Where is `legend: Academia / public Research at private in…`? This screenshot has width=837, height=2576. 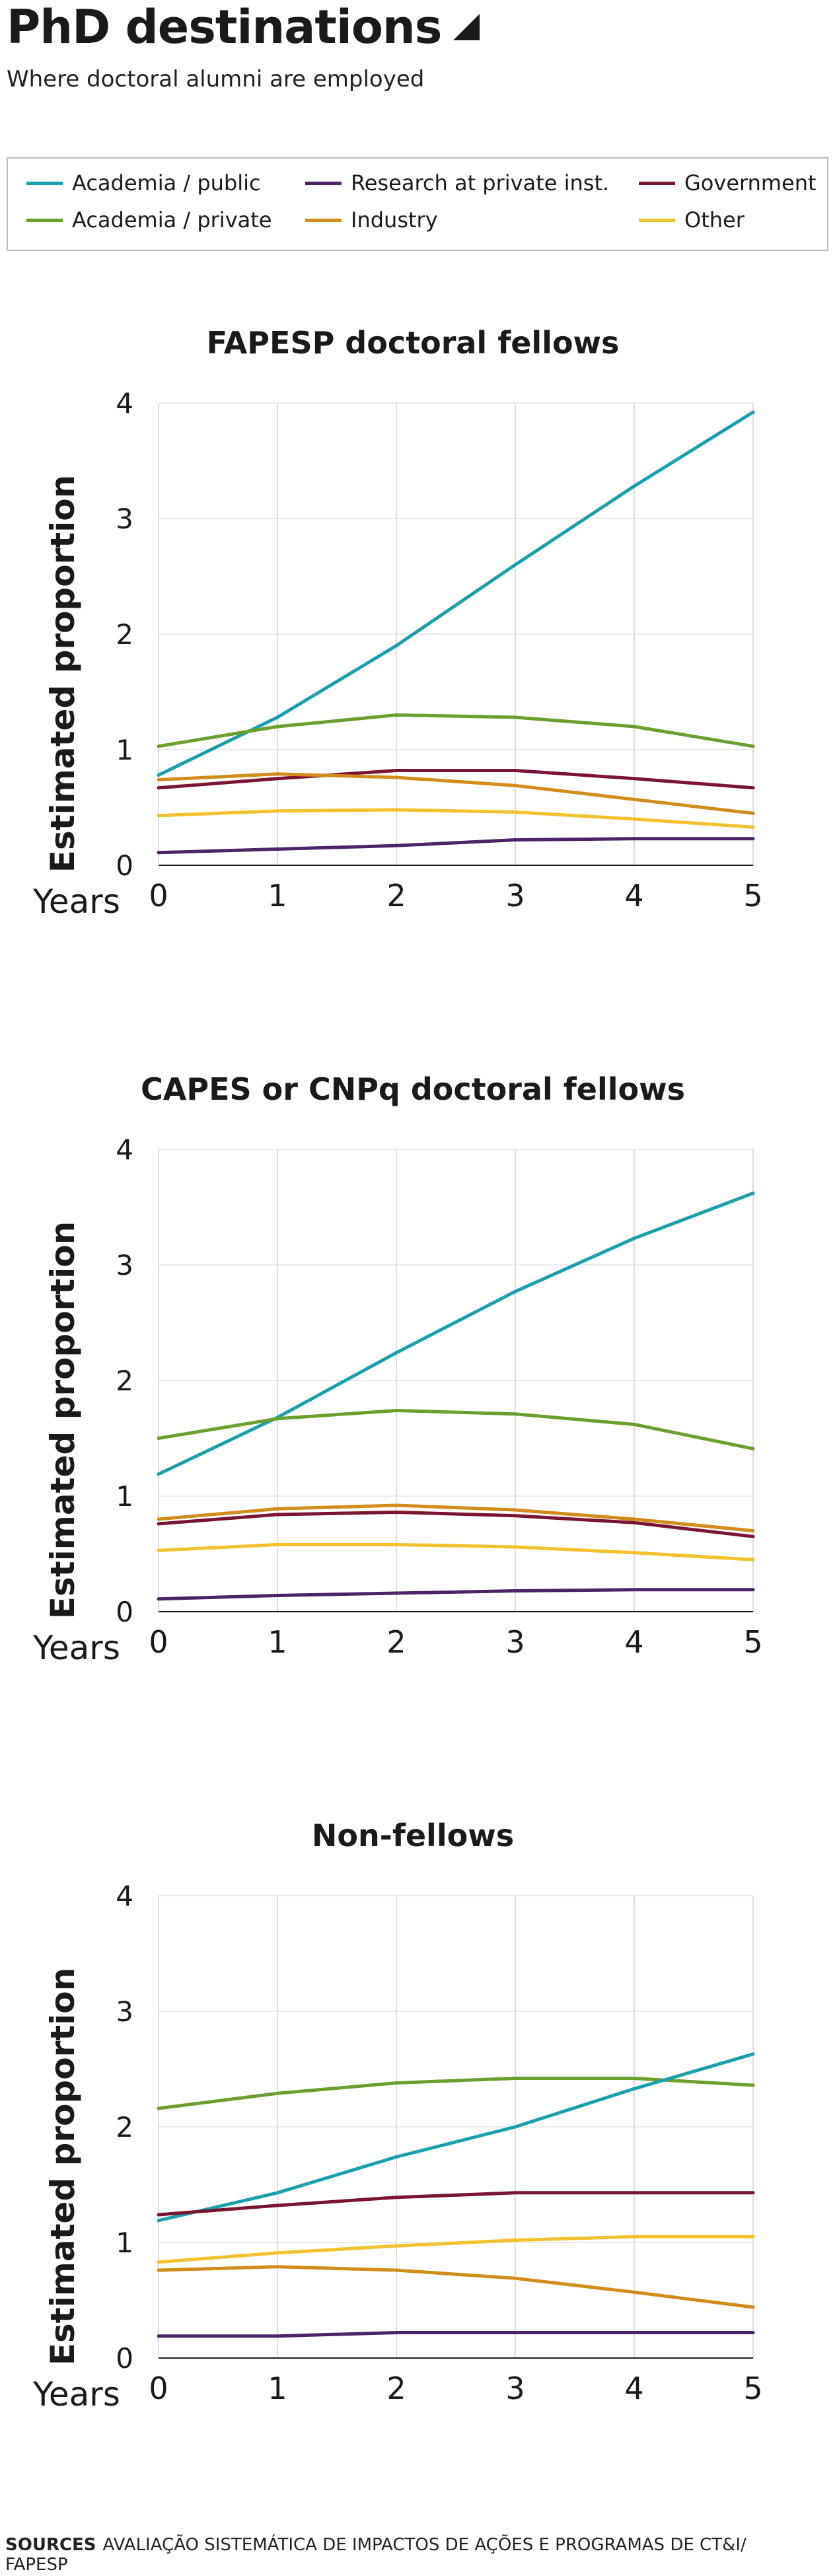
legend: Academia / public Research at private in… is located at coordinates (417, 204).